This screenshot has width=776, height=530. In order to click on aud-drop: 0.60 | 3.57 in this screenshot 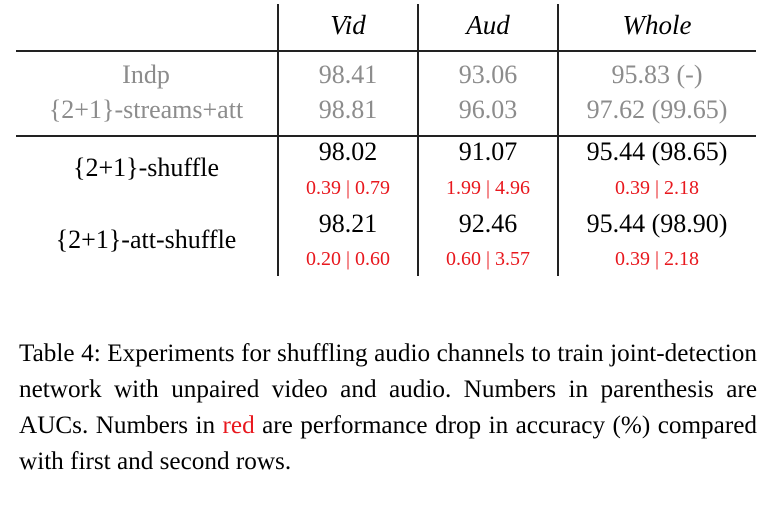, I will do `click(488, 259)`.